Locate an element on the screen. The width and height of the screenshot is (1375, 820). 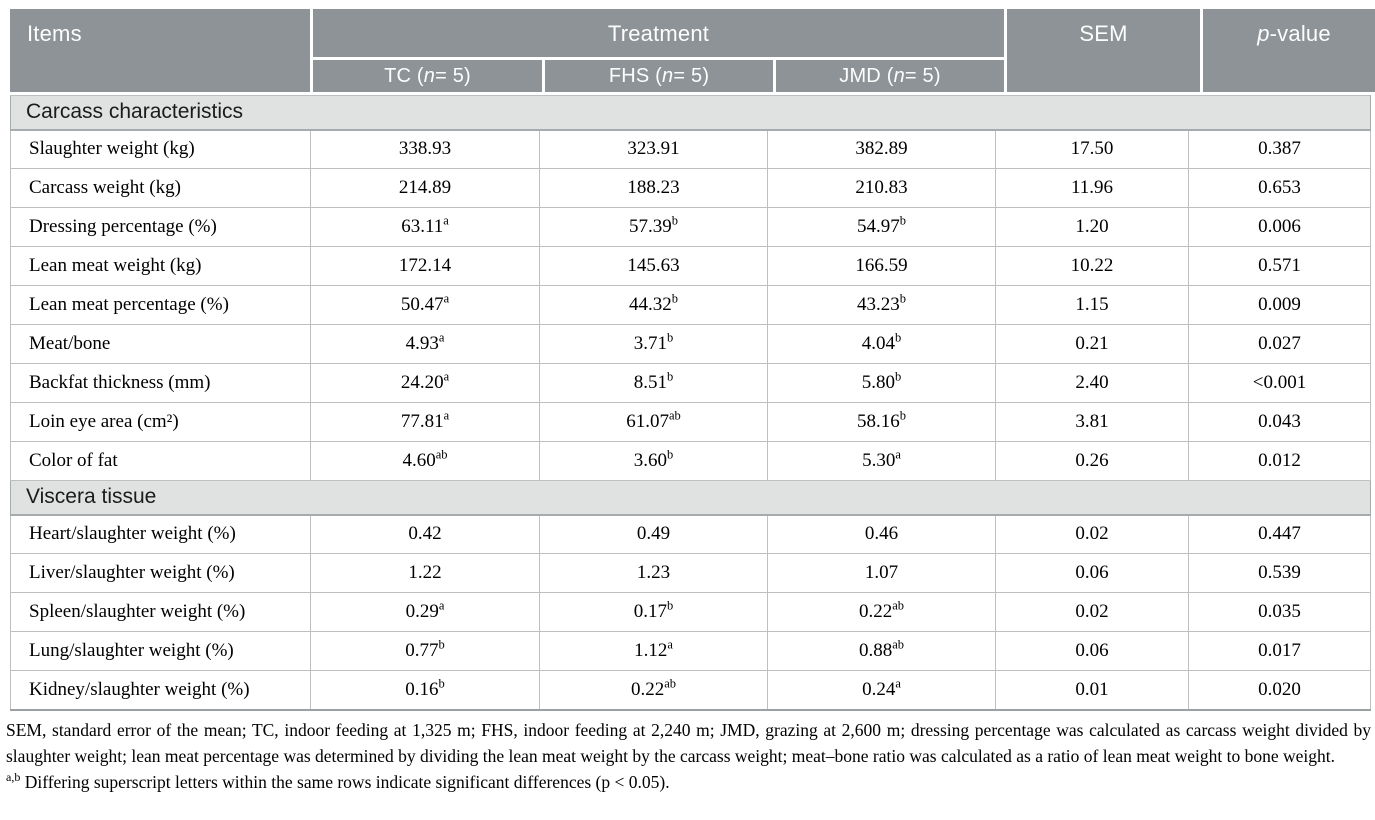
cell-value: 188.23 is located at coordinates (653, 188).